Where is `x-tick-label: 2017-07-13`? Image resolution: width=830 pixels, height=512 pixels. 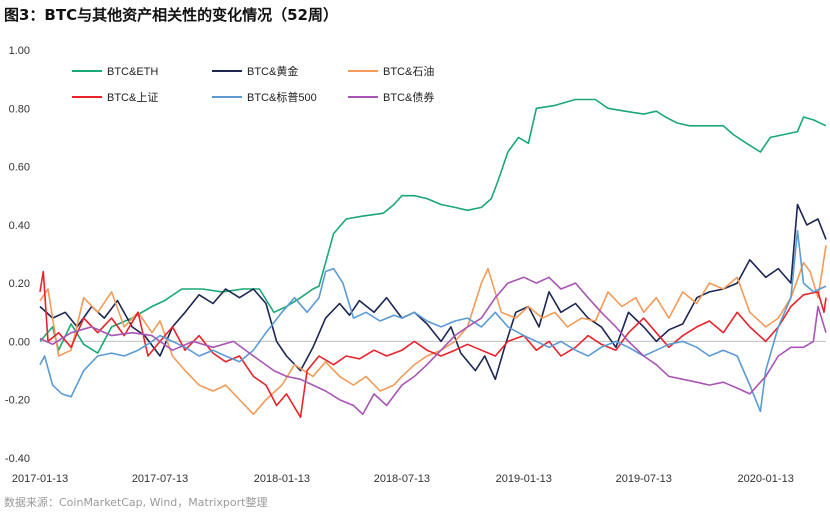
x-tick-label: 2017-07-13 is located at coordinates (160, 479).